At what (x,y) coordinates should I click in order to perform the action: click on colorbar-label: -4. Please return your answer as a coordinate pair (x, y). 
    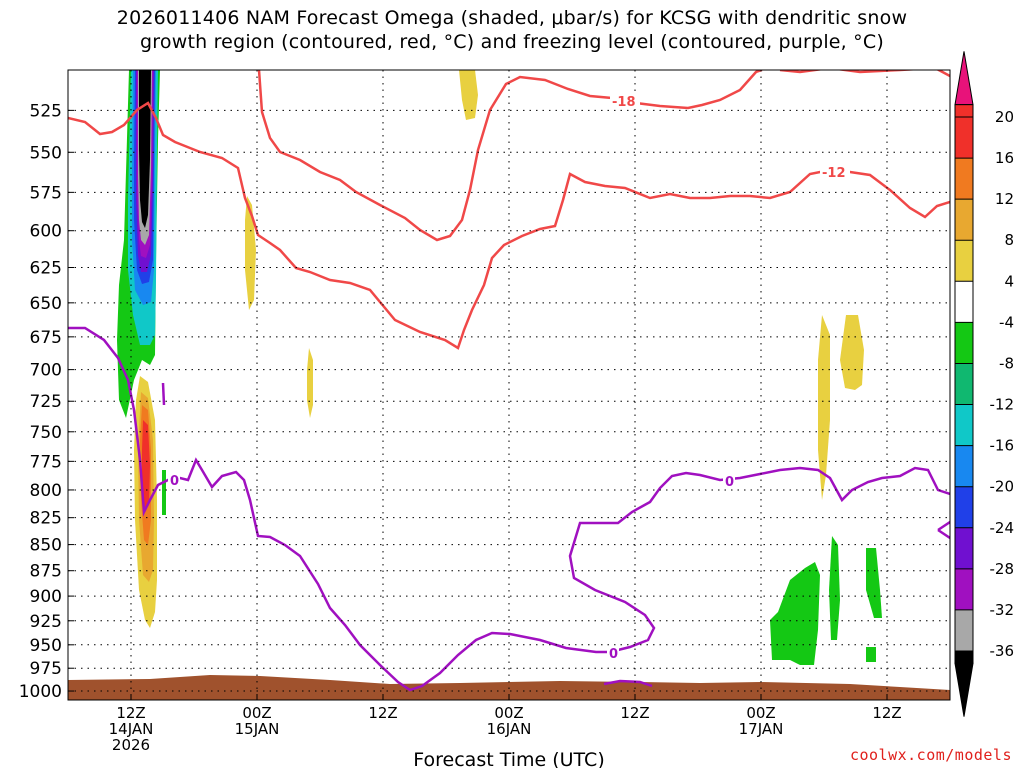
    Looking at the image, I should click on (1006, 322).